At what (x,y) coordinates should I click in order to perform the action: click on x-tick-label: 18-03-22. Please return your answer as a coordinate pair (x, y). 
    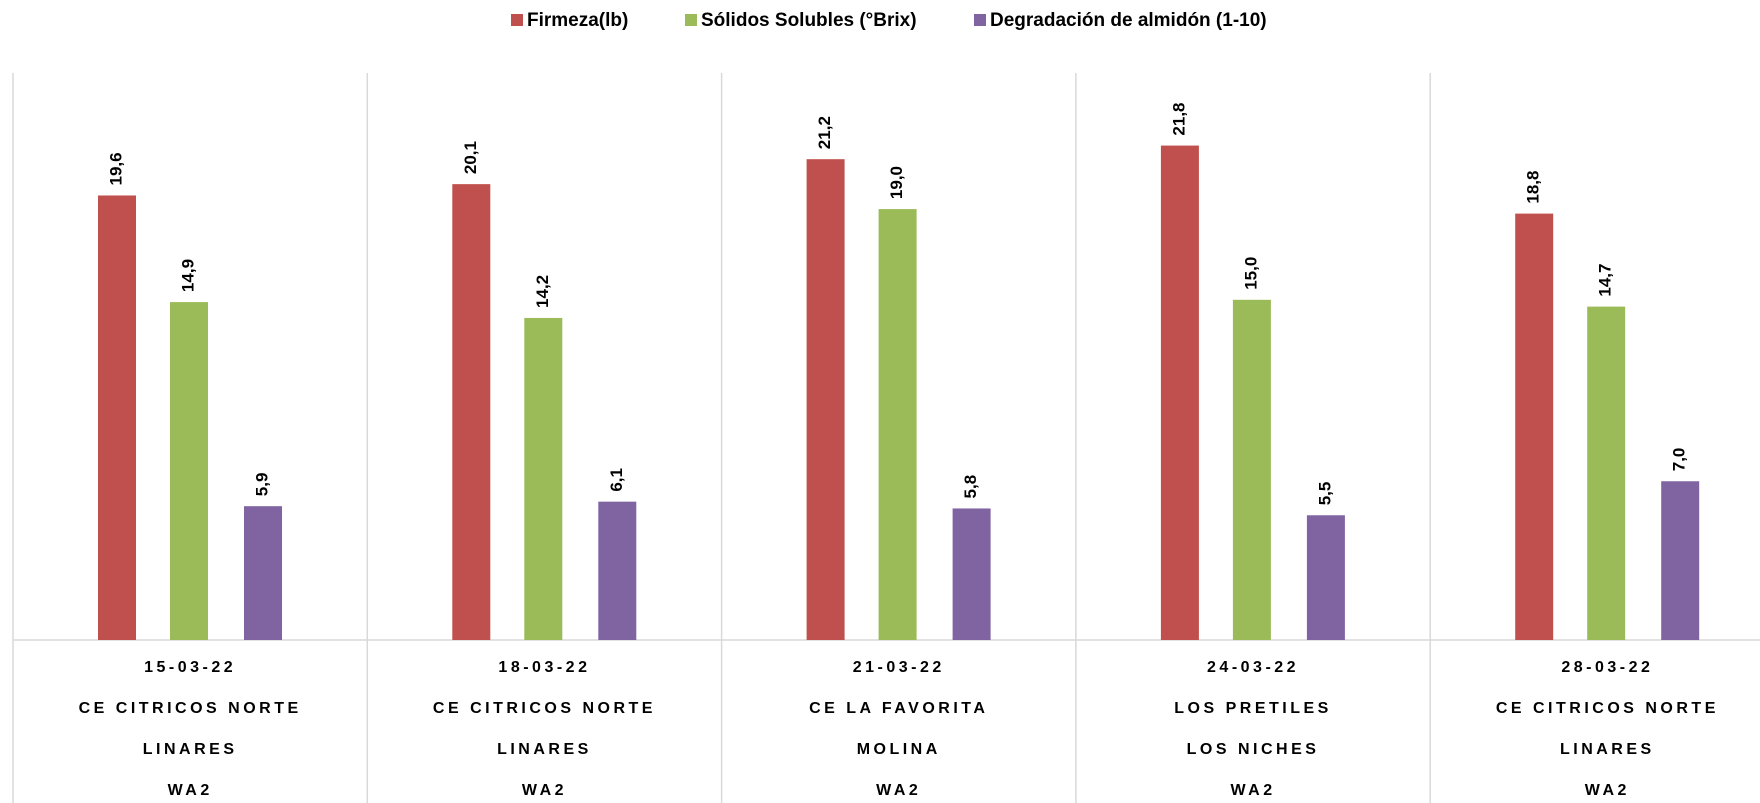
    Looking at the image, I should click on (544, 667).